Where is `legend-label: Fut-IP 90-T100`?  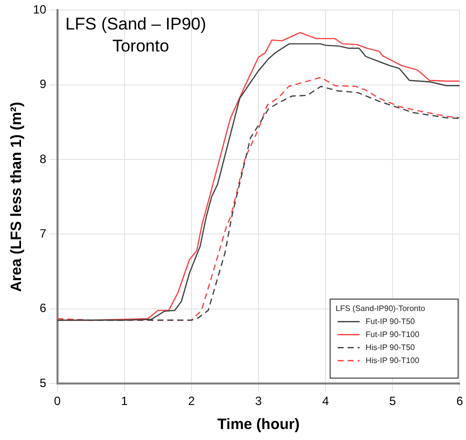 legend-label: Fut-IP 90-T100 is located at coordinates (393, 334).